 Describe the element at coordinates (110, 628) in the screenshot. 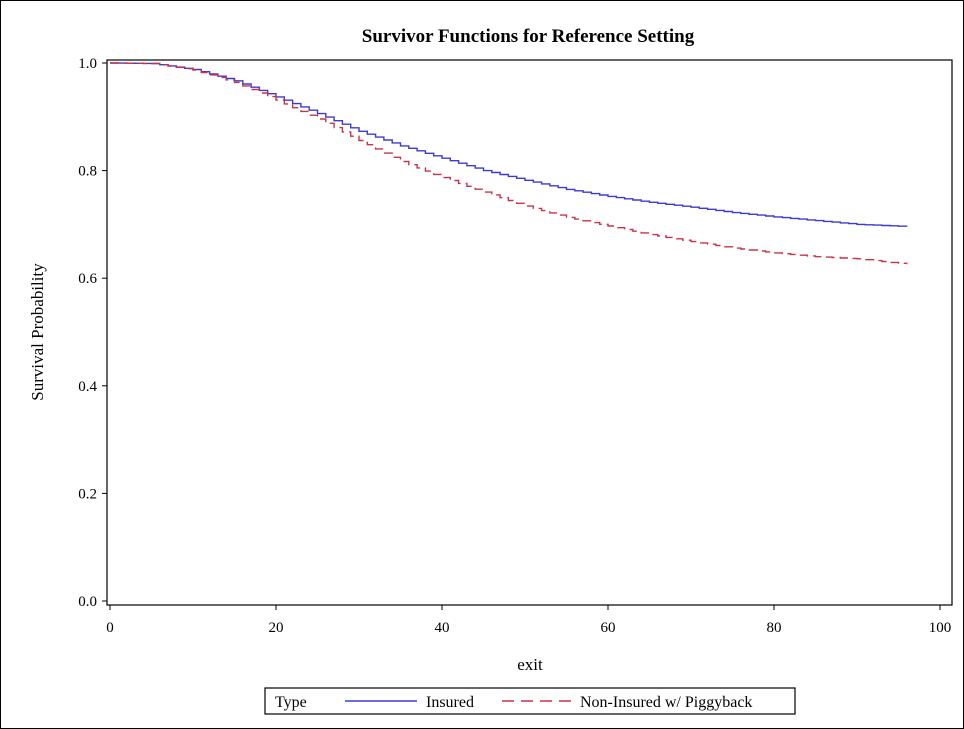

I see `x-tick-label: 0` at that location.